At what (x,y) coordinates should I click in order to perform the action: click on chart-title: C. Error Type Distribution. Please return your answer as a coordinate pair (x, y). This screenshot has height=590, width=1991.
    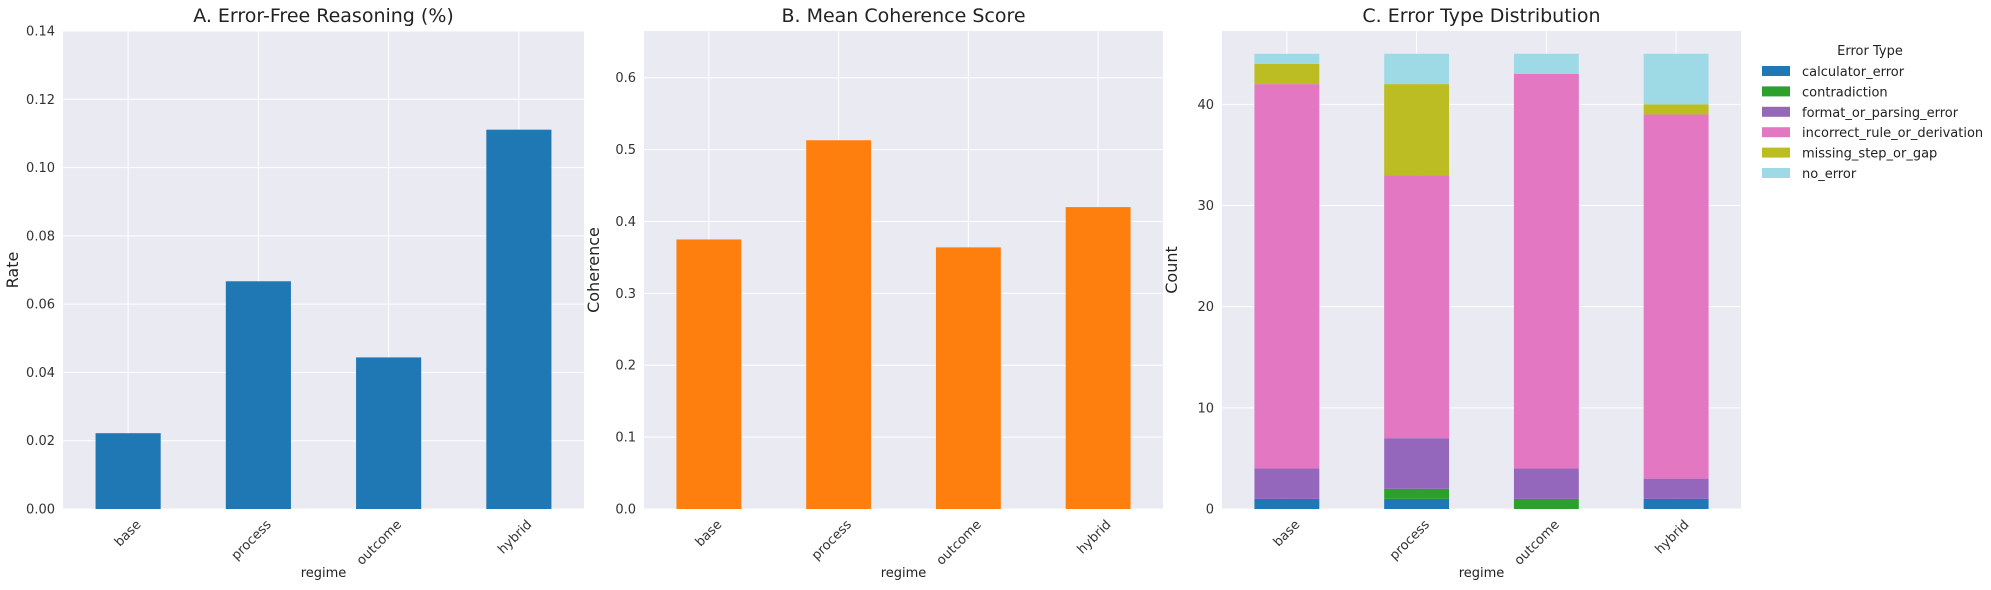
    Looking at the image, I should click on (1481, 16).